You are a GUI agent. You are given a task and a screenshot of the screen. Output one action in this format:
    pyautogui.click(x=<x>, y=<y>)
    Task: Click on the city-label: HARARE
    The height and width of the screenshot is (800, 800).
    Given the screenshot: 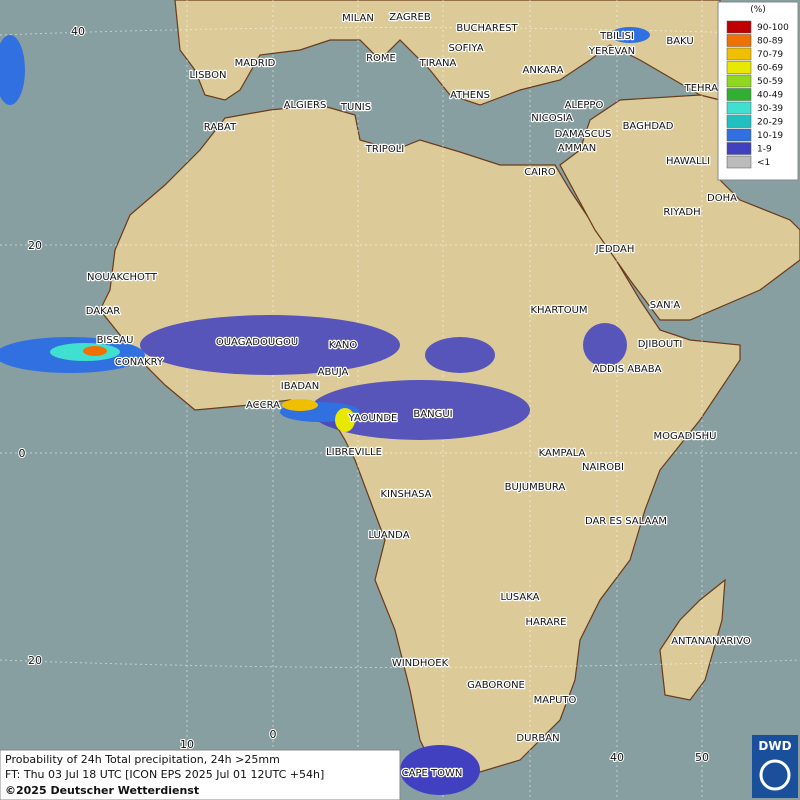 What is the action you would take?
    pyautogui.click(x=545, y=622)
    